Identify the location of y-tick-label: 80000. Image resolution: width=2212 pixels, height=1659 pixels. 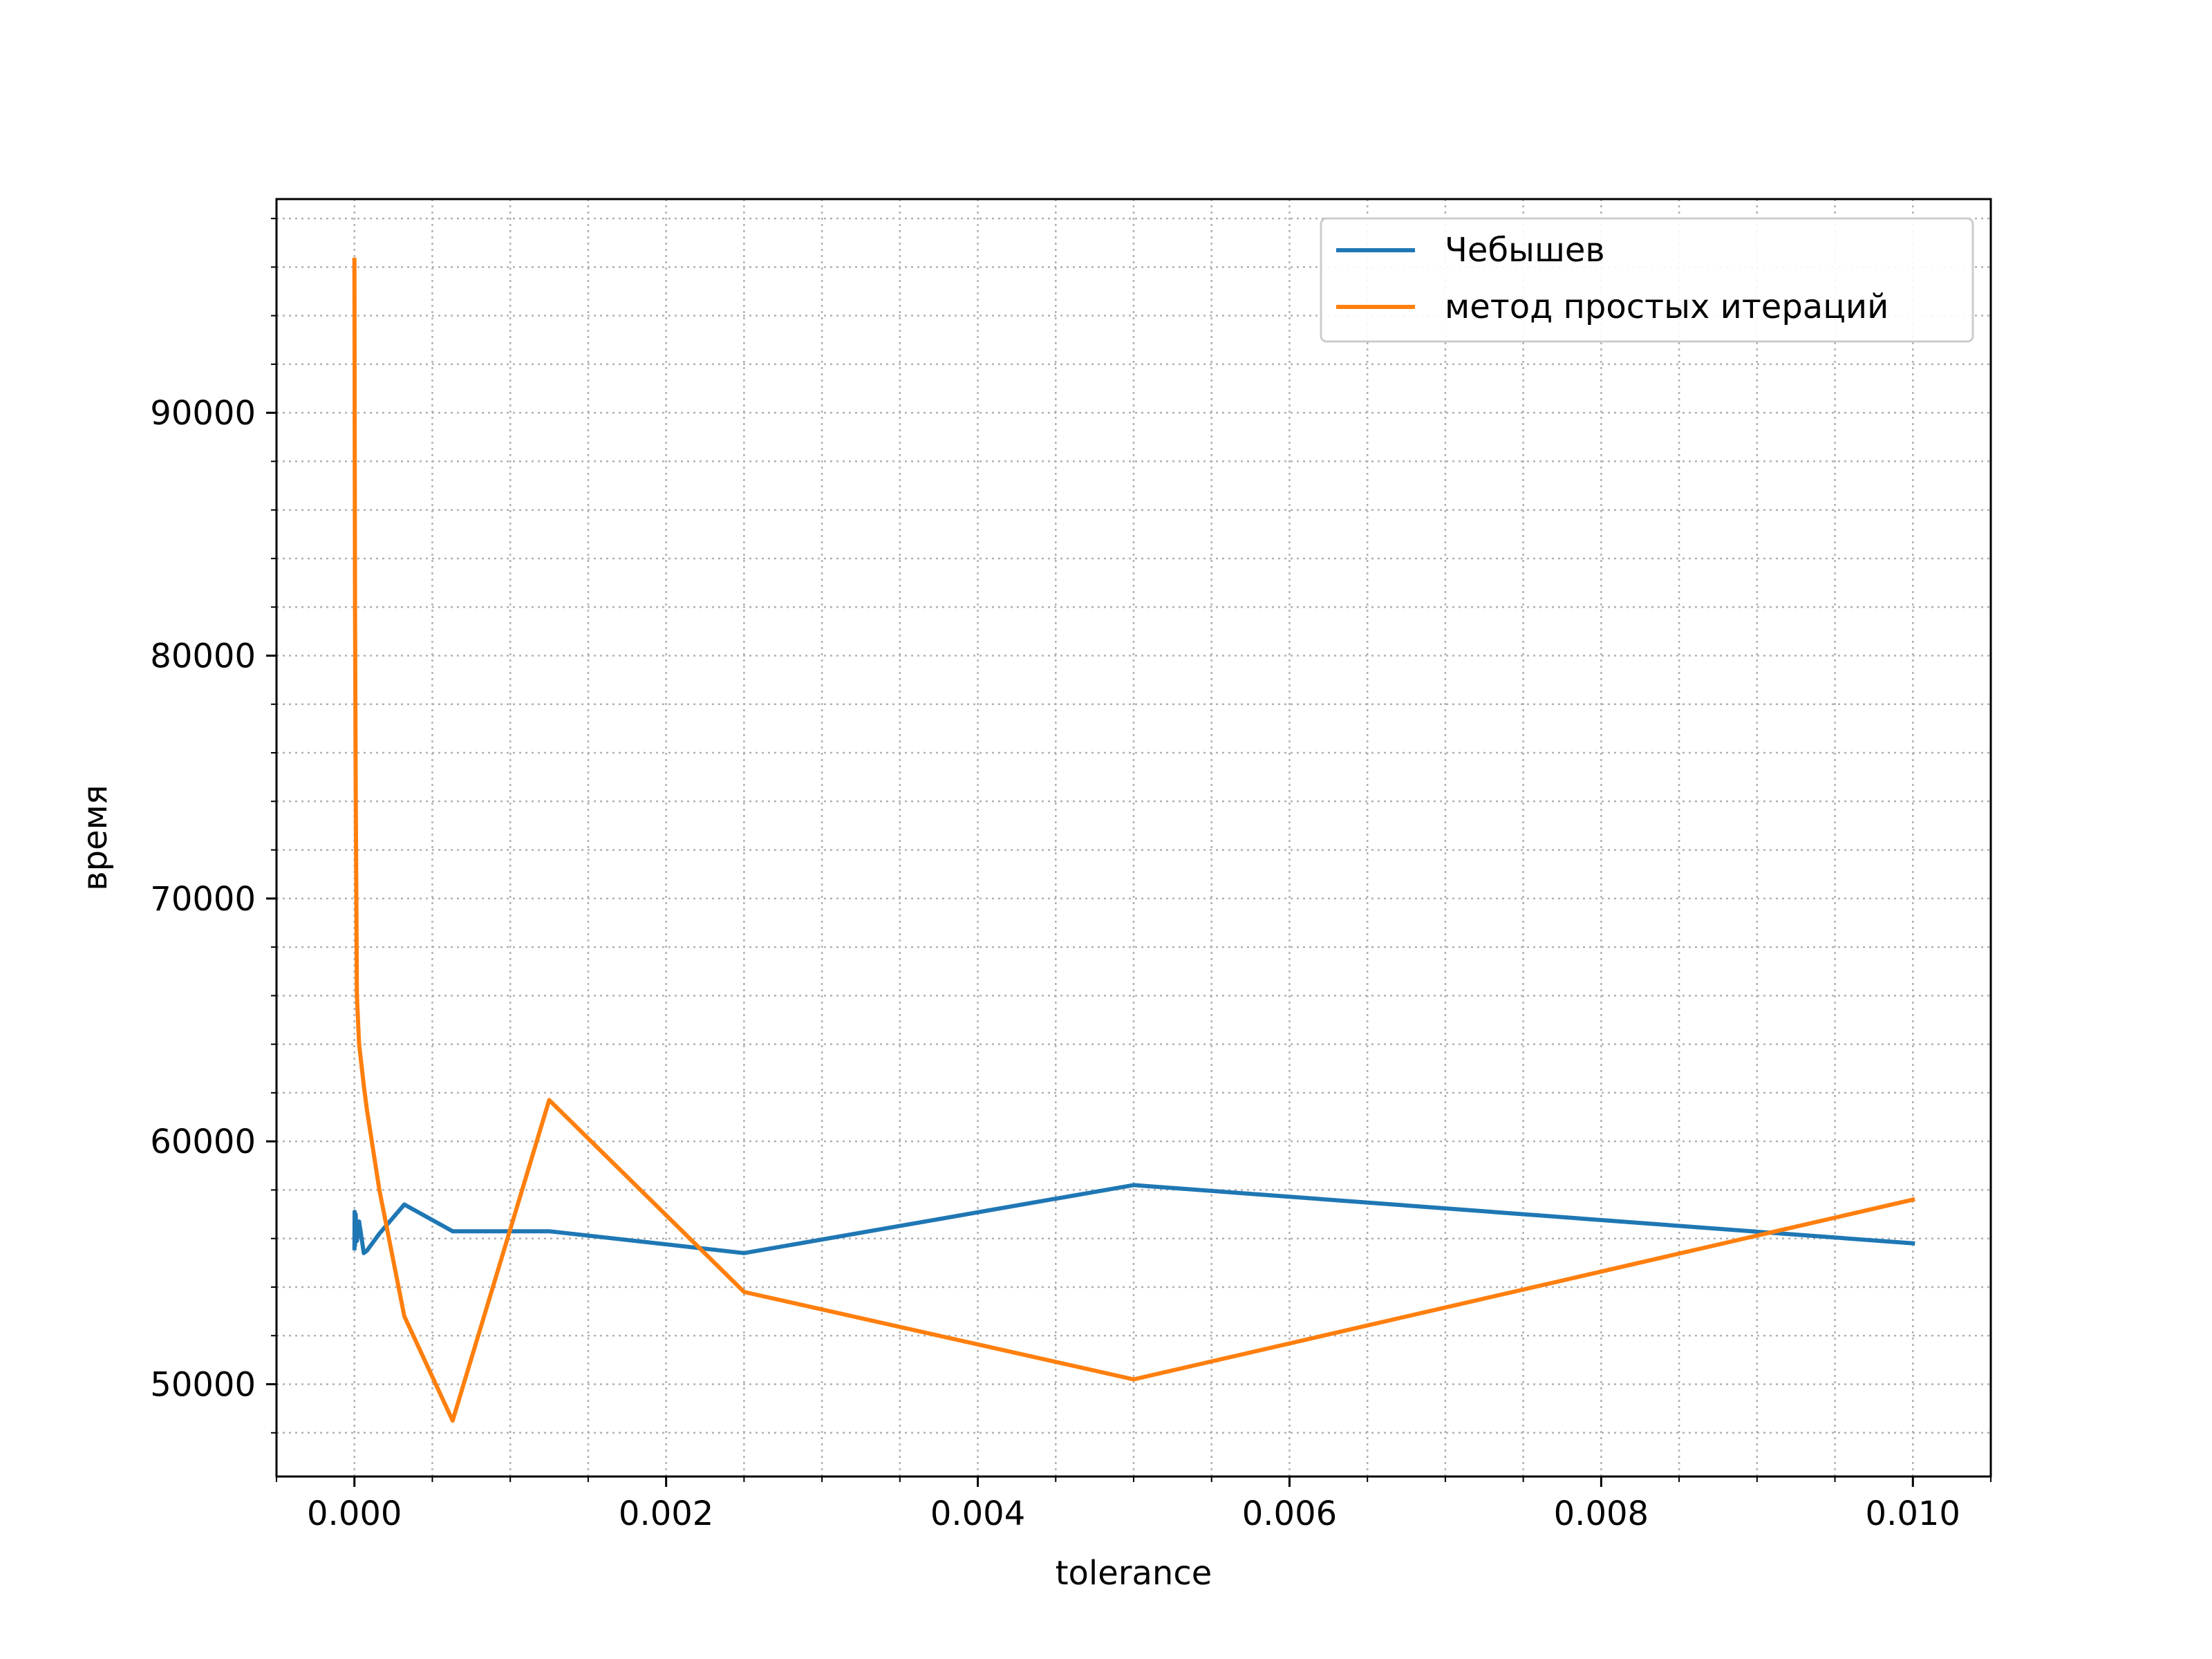
(203, 656).